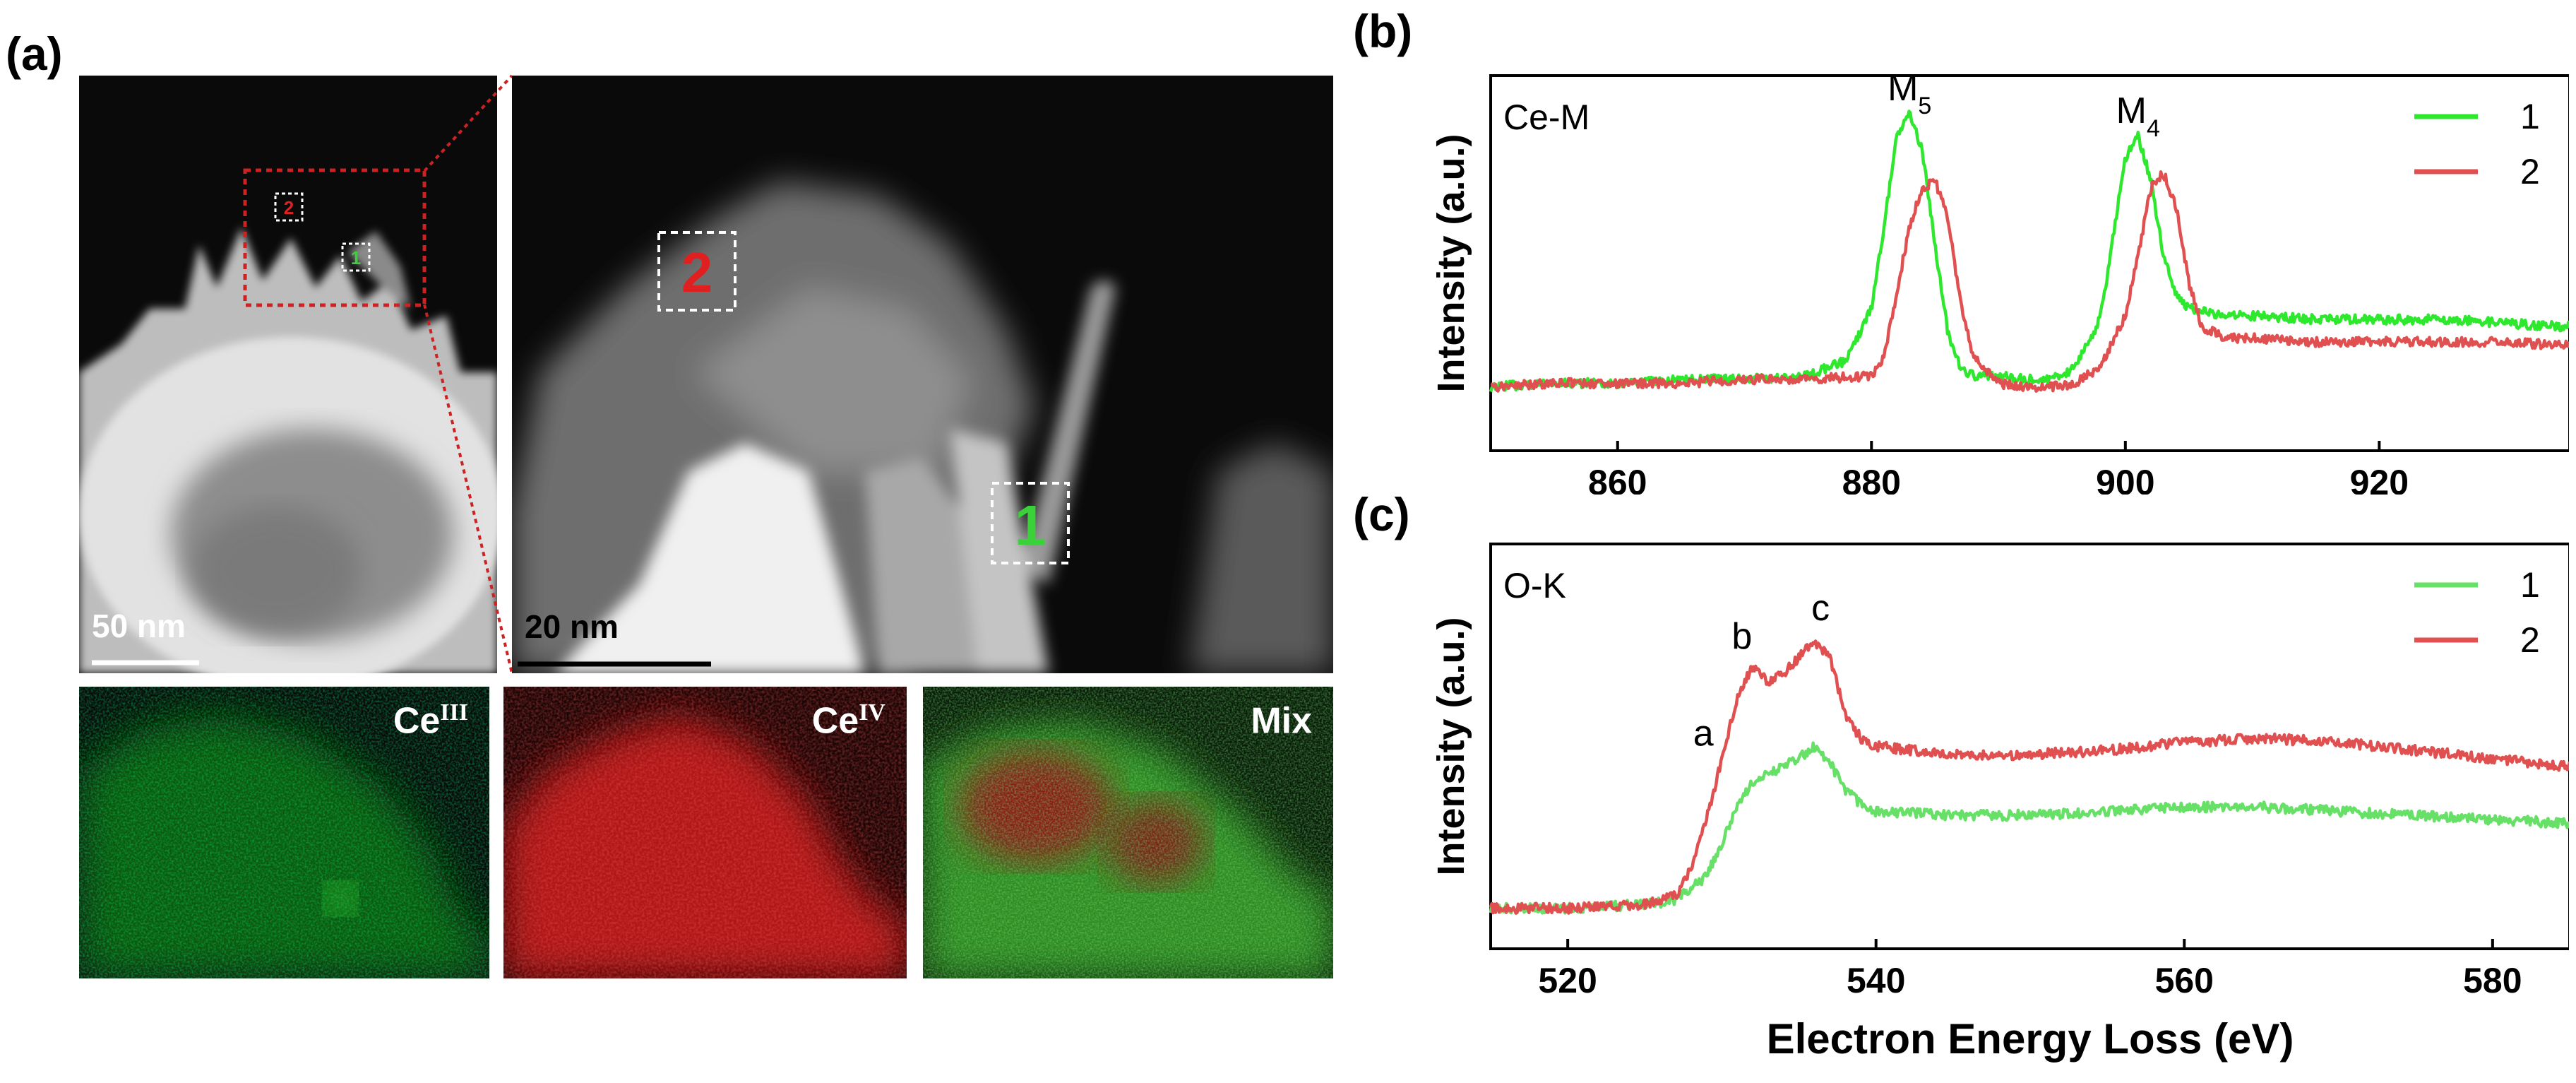 This screenshot has height=1083, width=2576. Describe the element at coordinates (1876, 981) in the screenshot. I see `x-tick-label: 540` at that location.